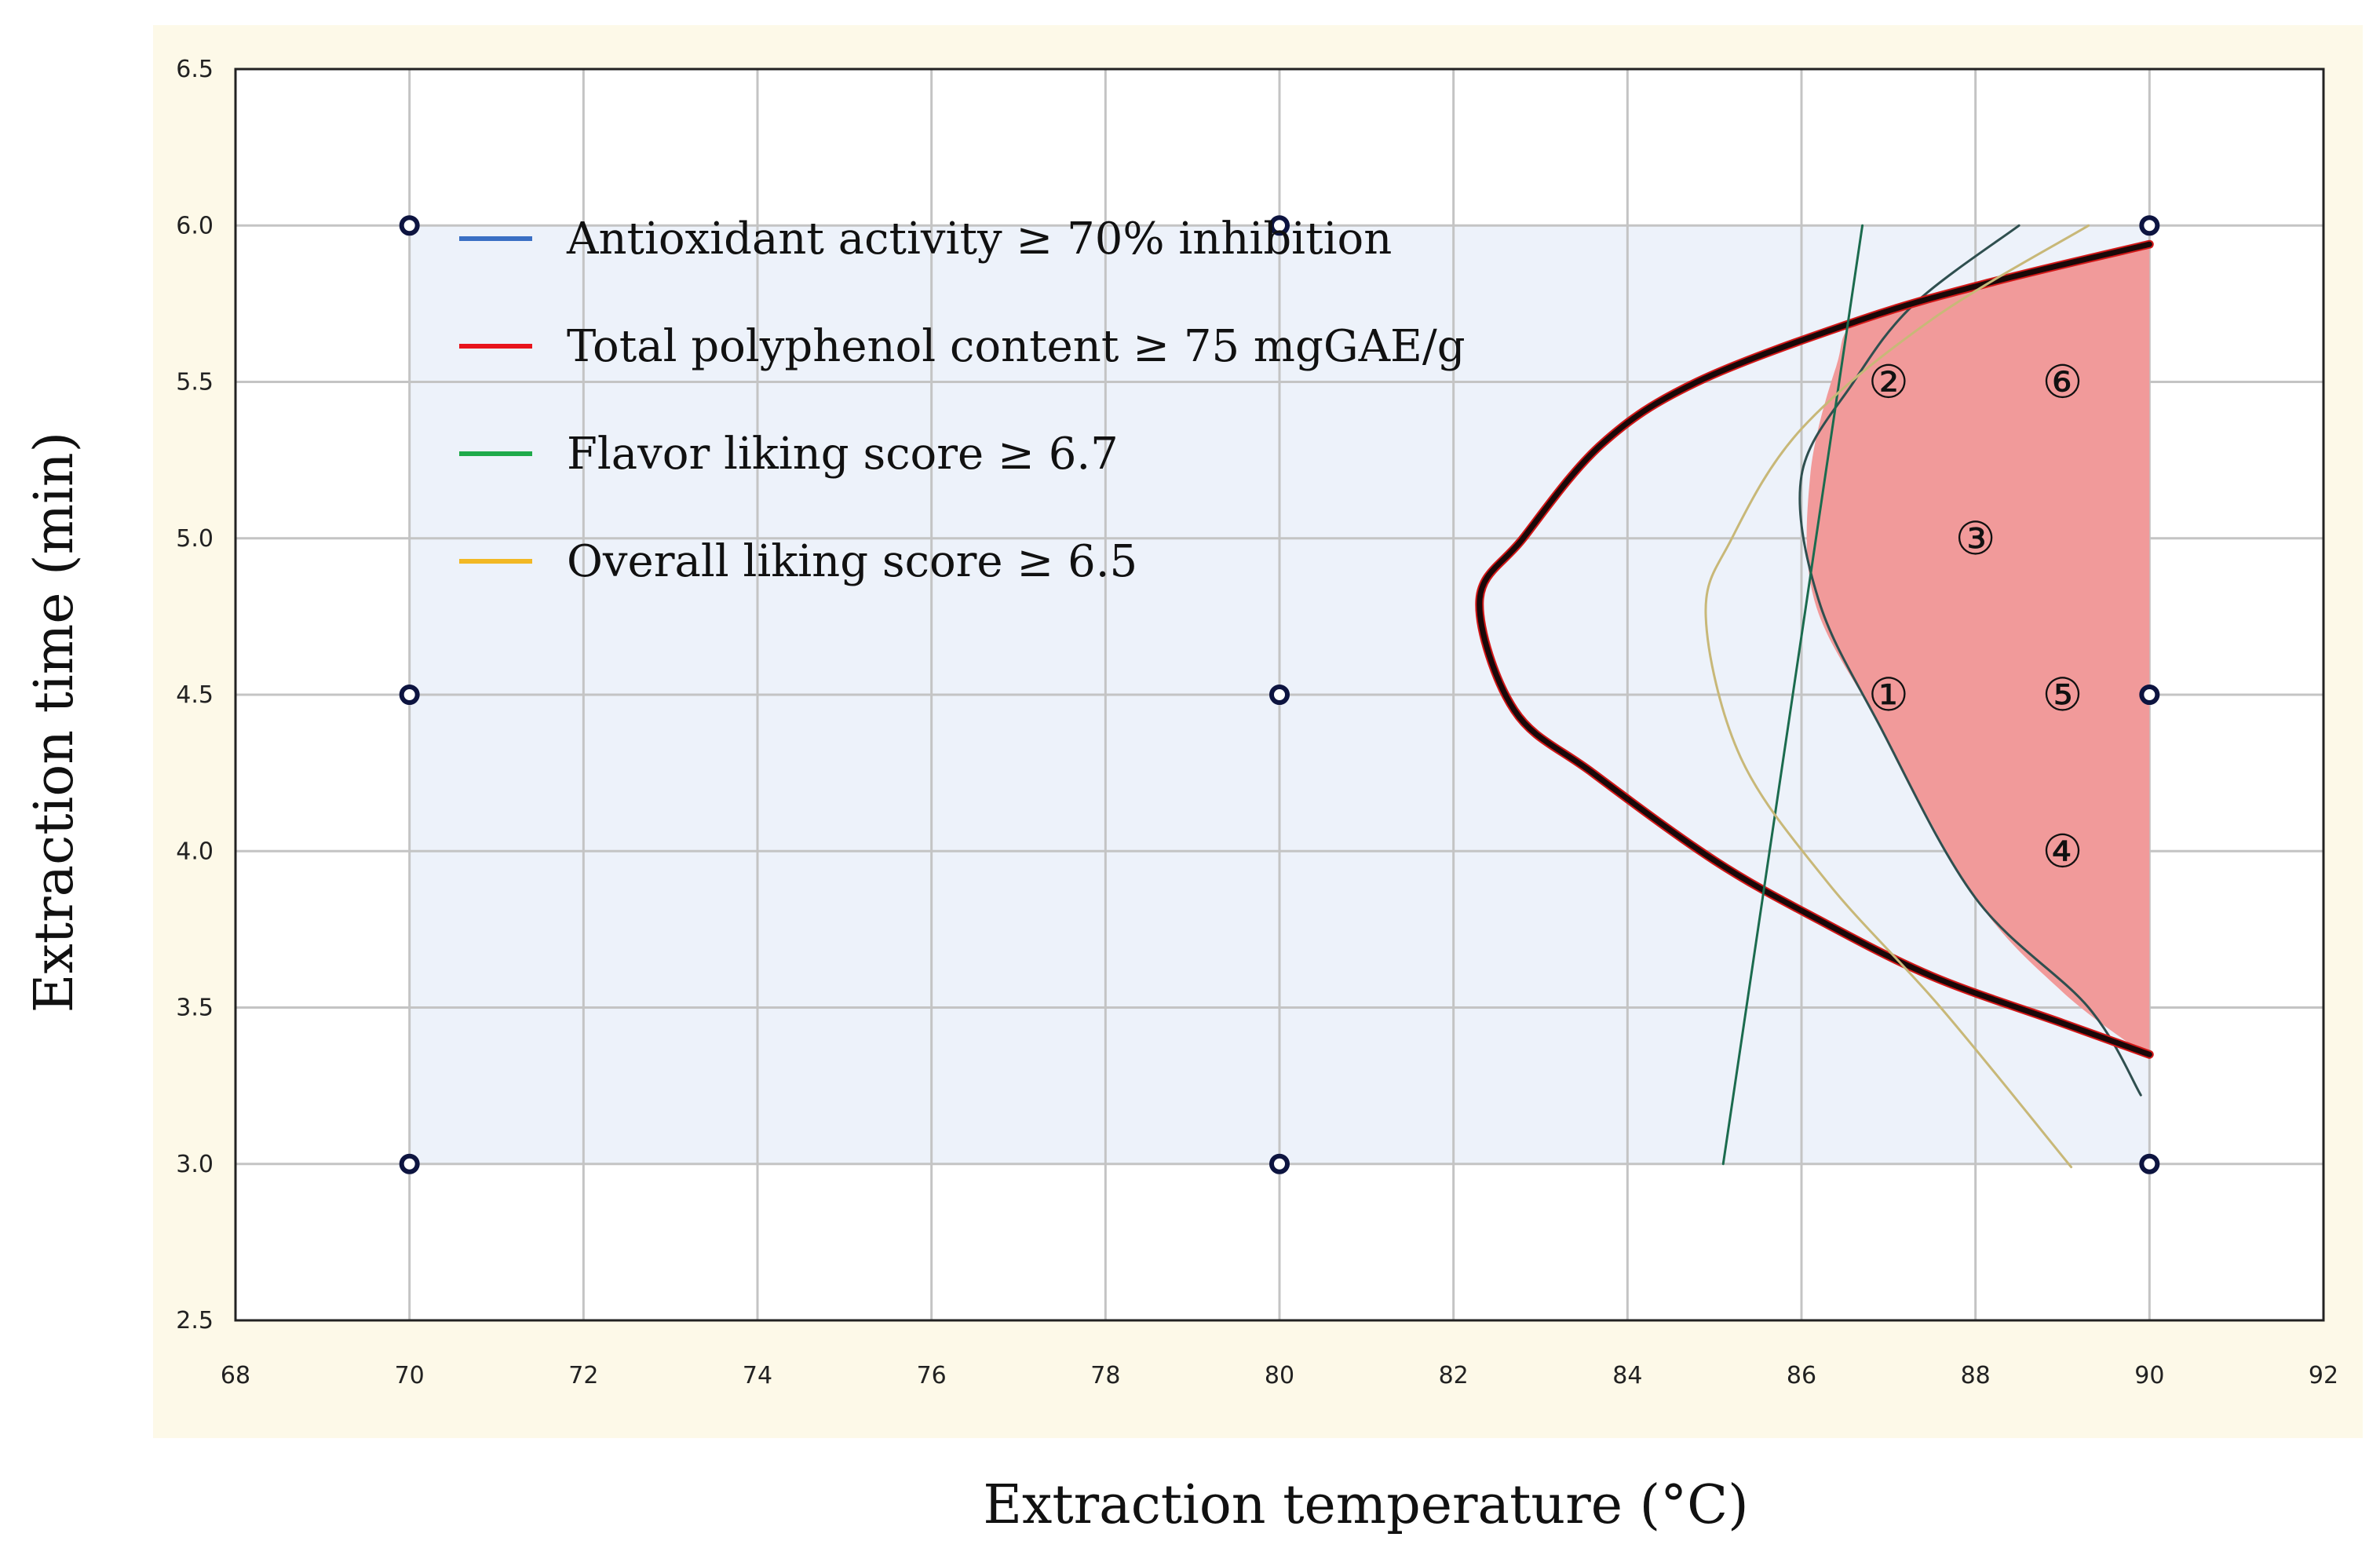 This screenshot has width=2380, height=1548. Describe the element at coordinates (757, 1375) in the screenshot. I see `x-tick-label: 74` at that location.